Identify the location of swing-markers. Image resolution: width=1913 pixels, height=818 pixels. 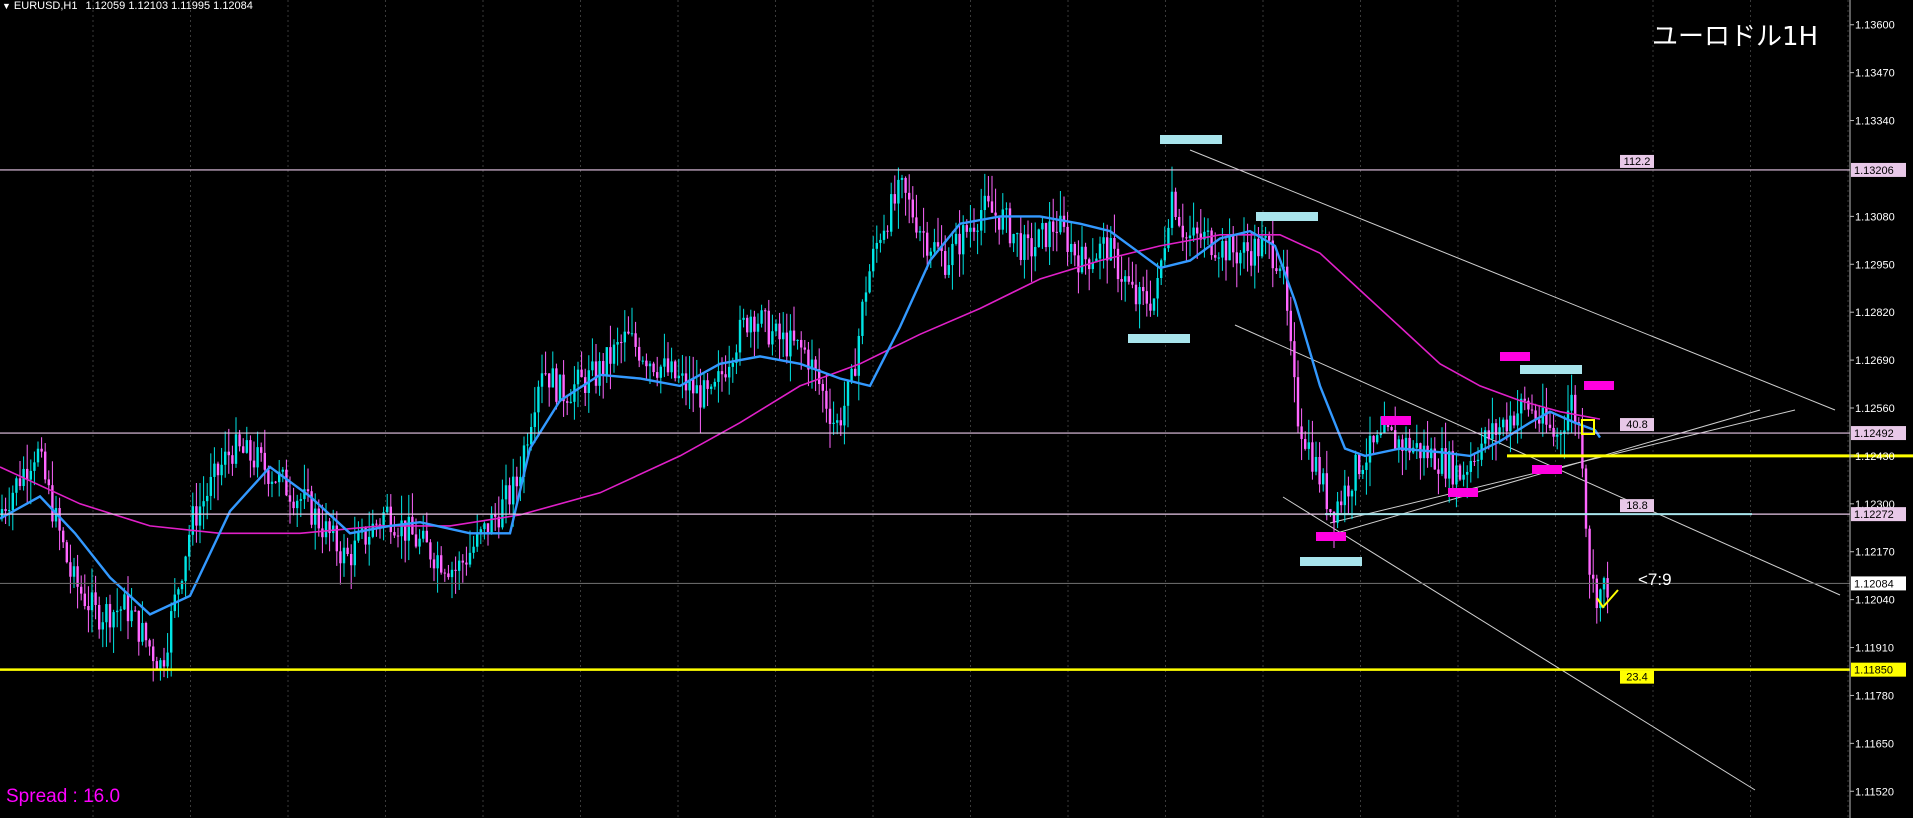
(1373, 372).